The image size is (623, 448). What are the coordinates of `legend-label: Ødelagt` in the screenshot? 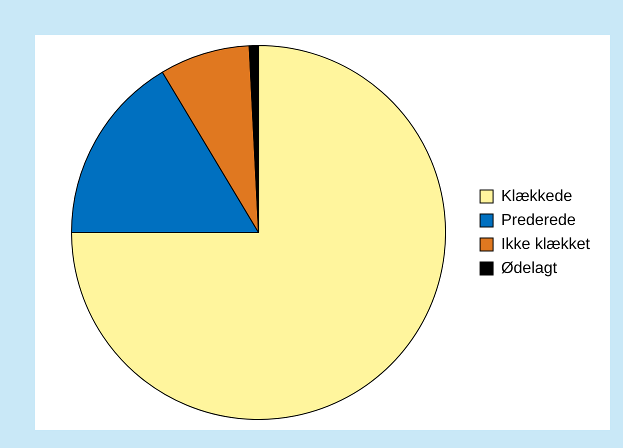 It's located at (529, 268).